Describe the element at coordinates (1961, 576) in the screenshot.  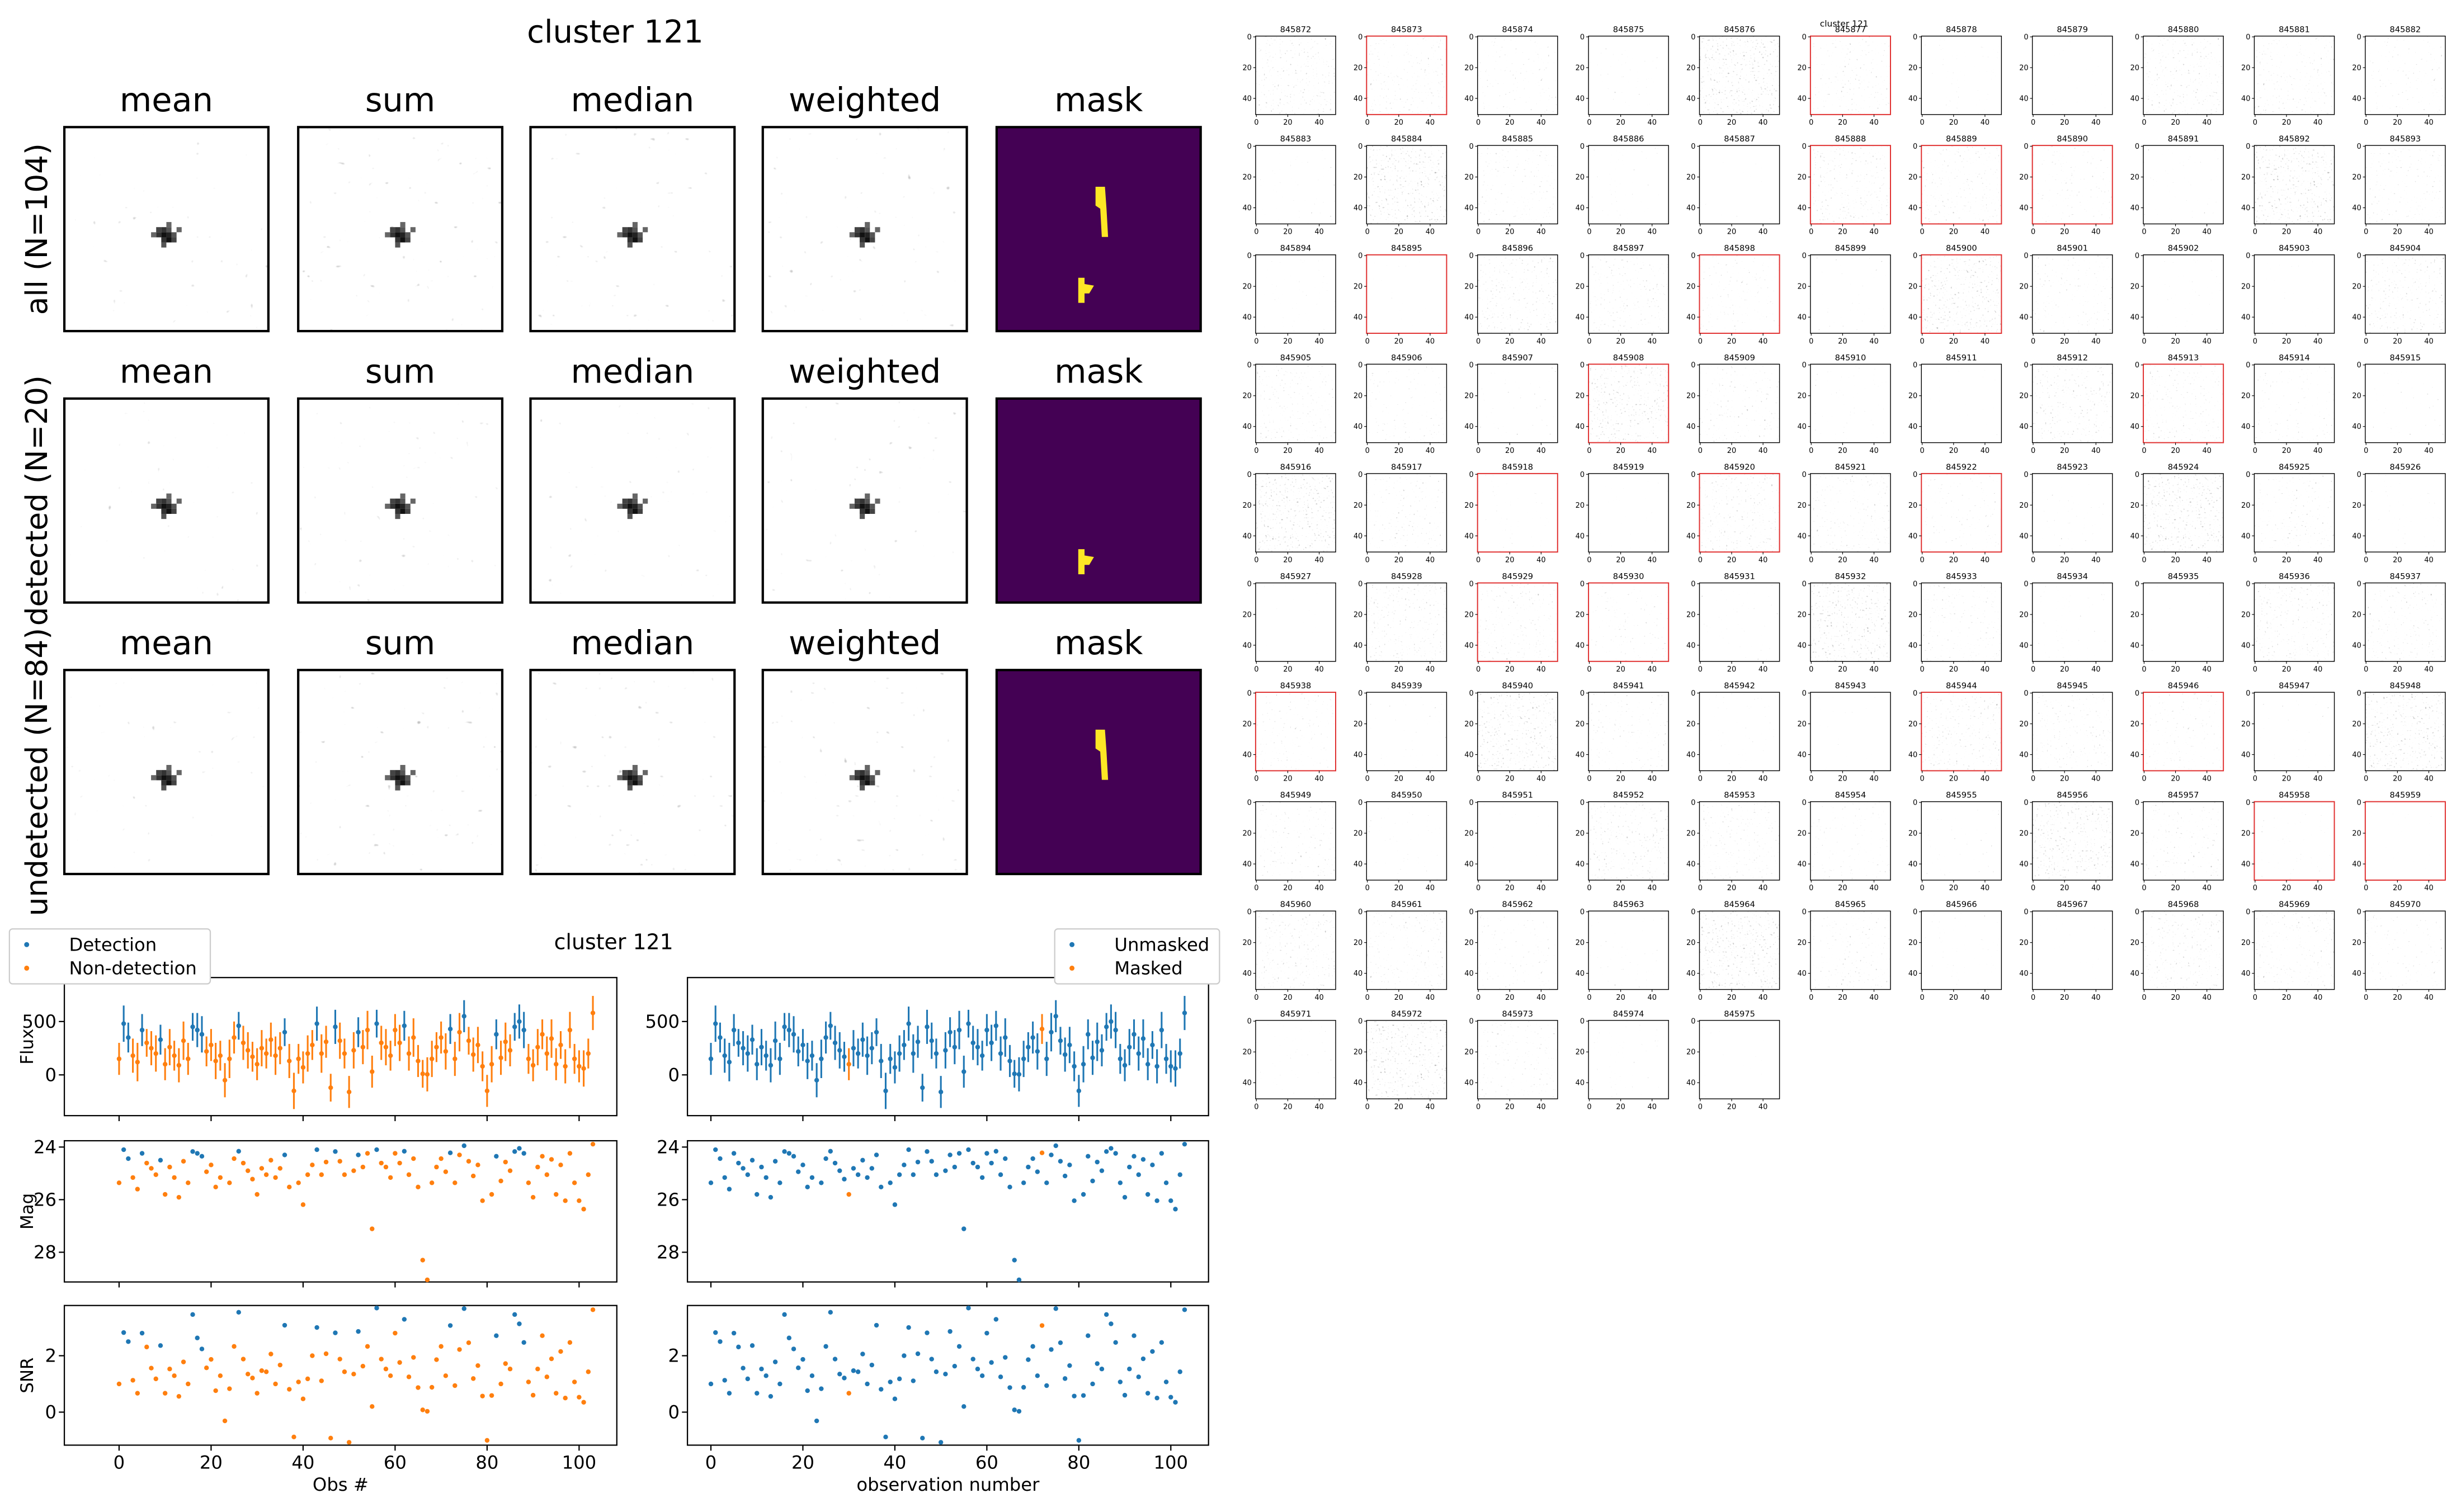
I see `thumbnail-label: 845933` at that location.